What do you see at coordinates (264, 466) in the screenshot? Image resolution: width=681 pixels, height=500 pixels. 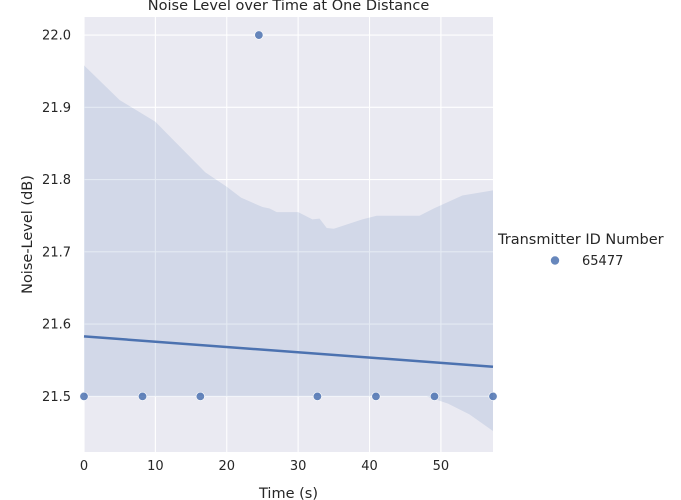 I see `x-tick-labels: 0 10 20 30 40 50` at bounding box center [264, 466].